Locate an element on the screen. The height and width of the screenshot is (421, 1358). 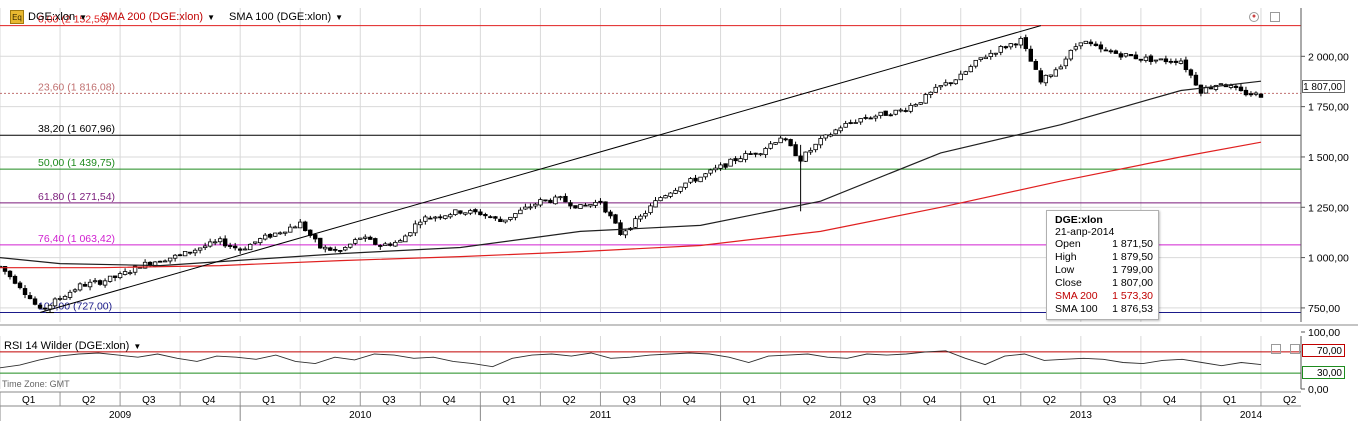
close-panel-icon is located at coordinates (1295, 349).